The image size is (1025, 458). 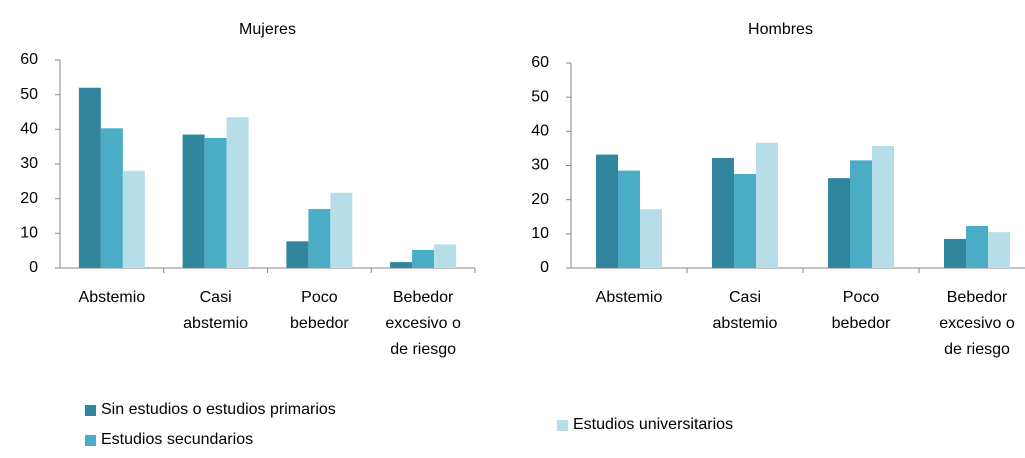 What do you see at coordinates (653, 424) in the screenshot?
I see `legend-label: Estudios universitarios` at bounding box center [653, 424].